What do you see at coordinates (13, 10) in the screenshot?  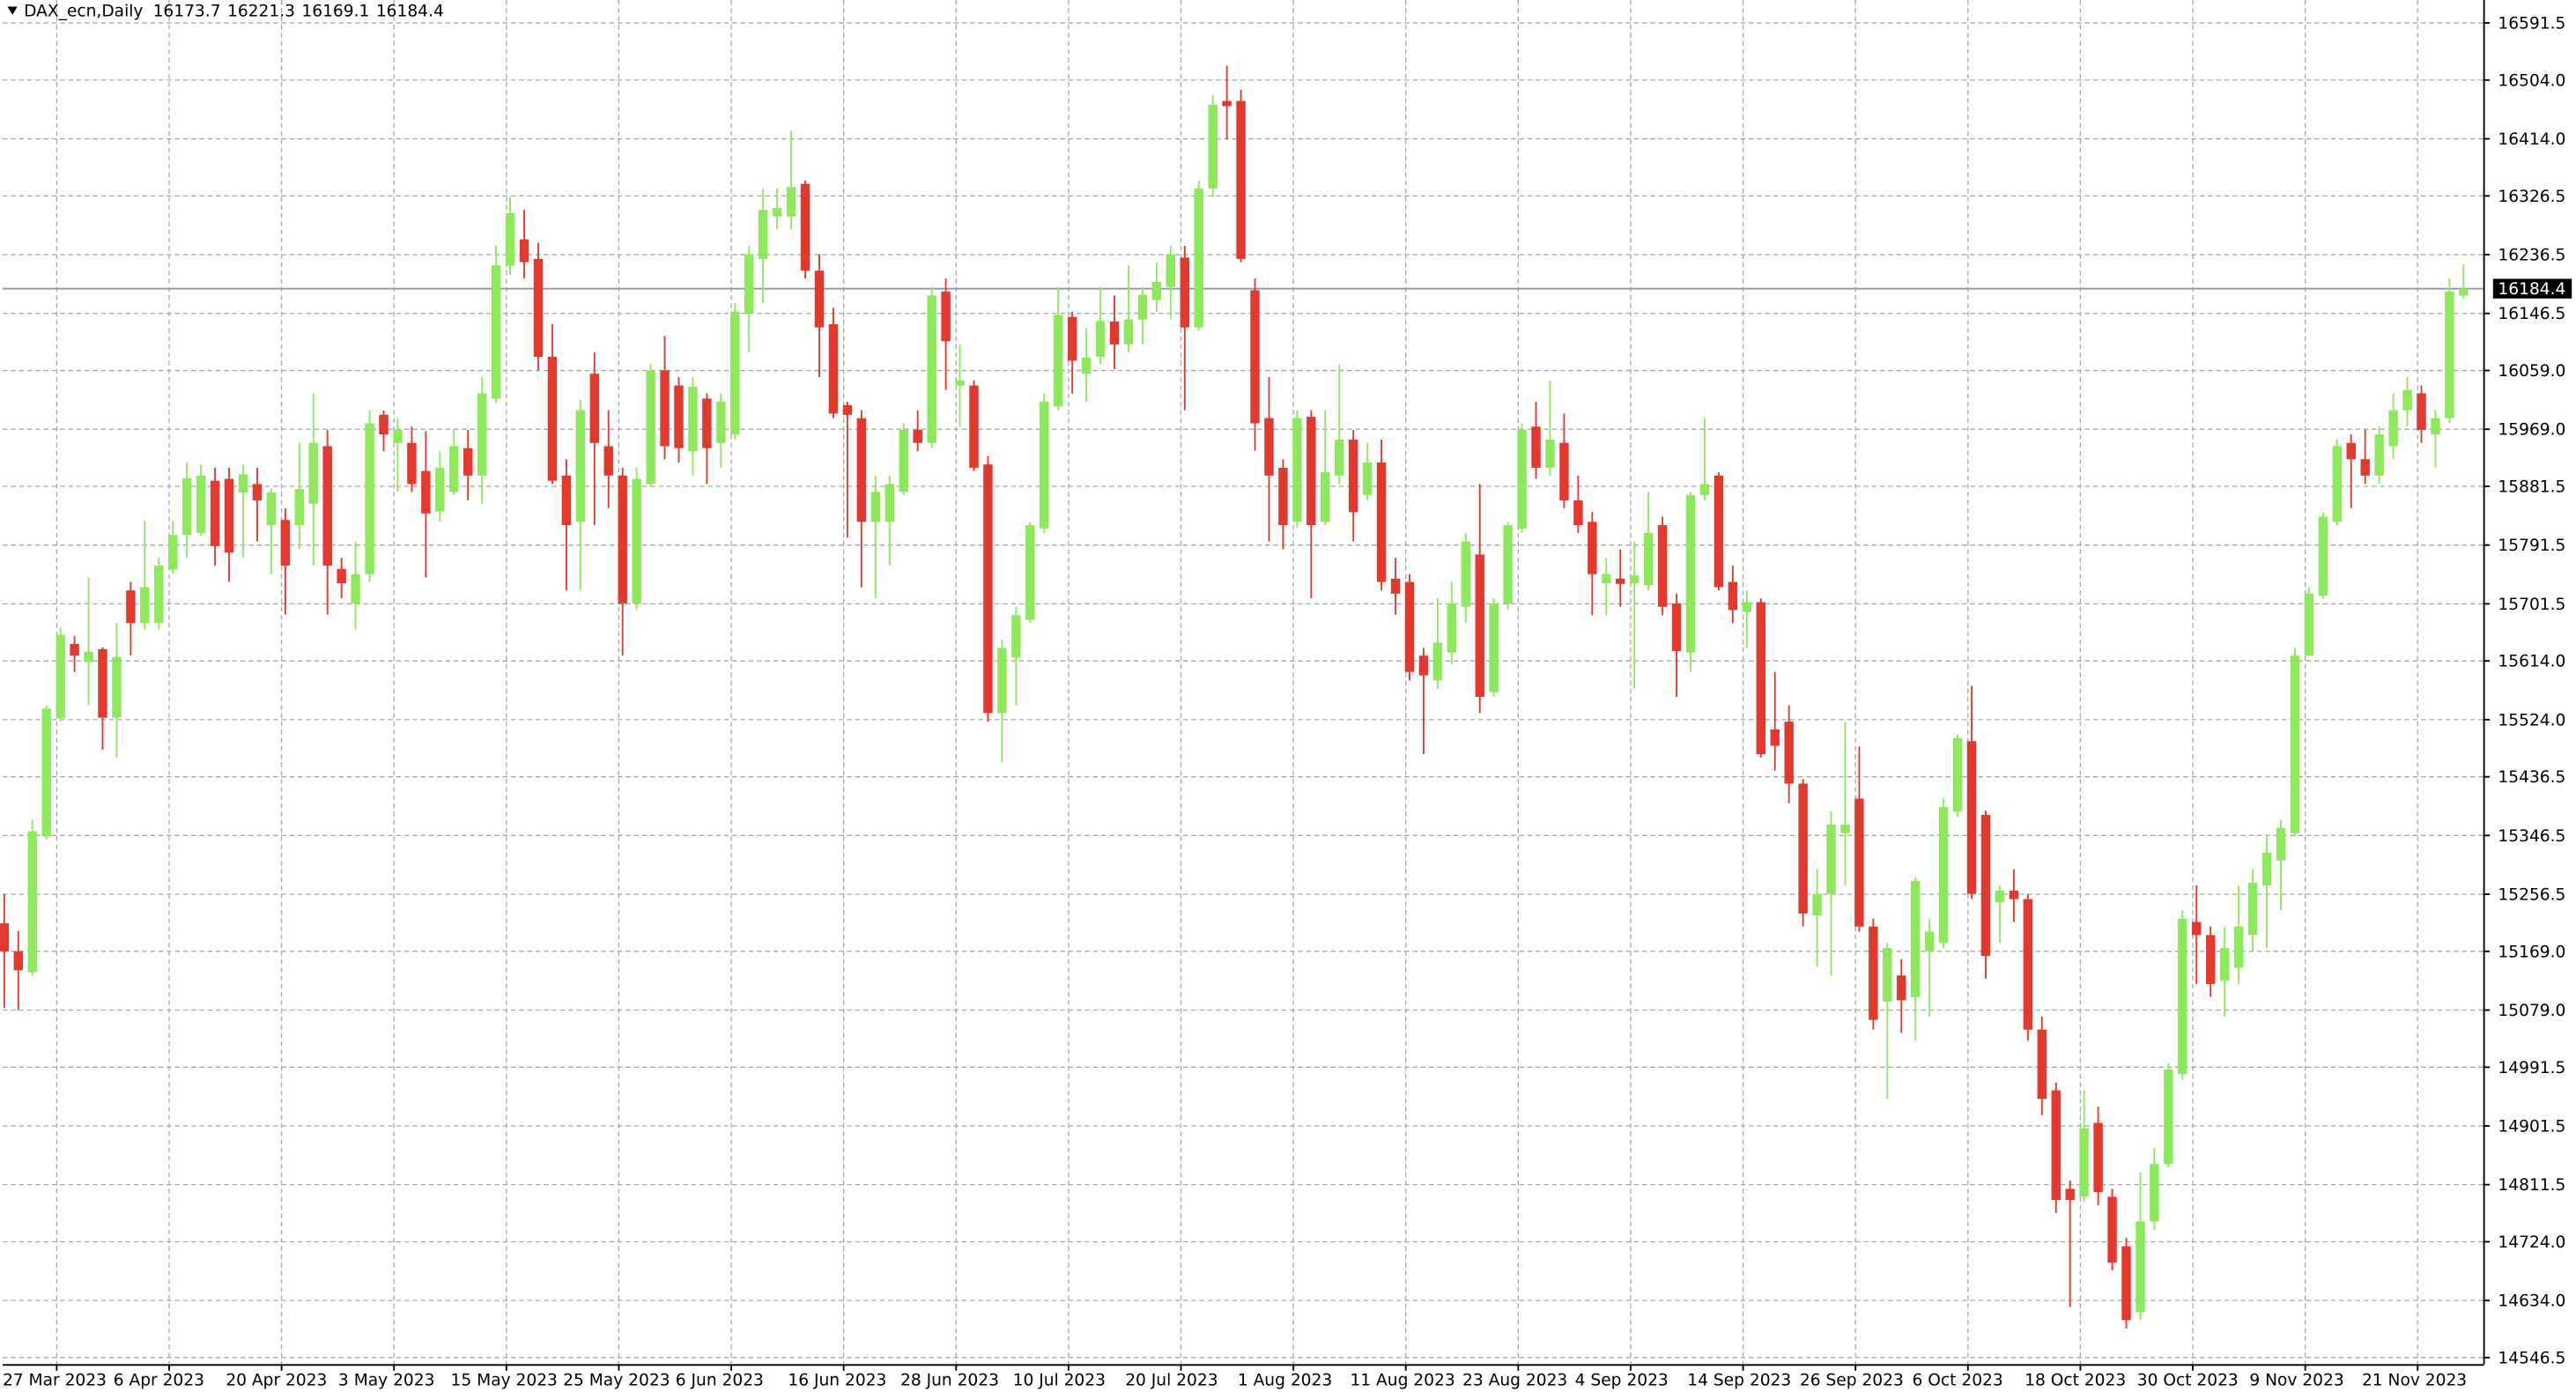 I see `menu-icon` at bounding box center [13, 10].